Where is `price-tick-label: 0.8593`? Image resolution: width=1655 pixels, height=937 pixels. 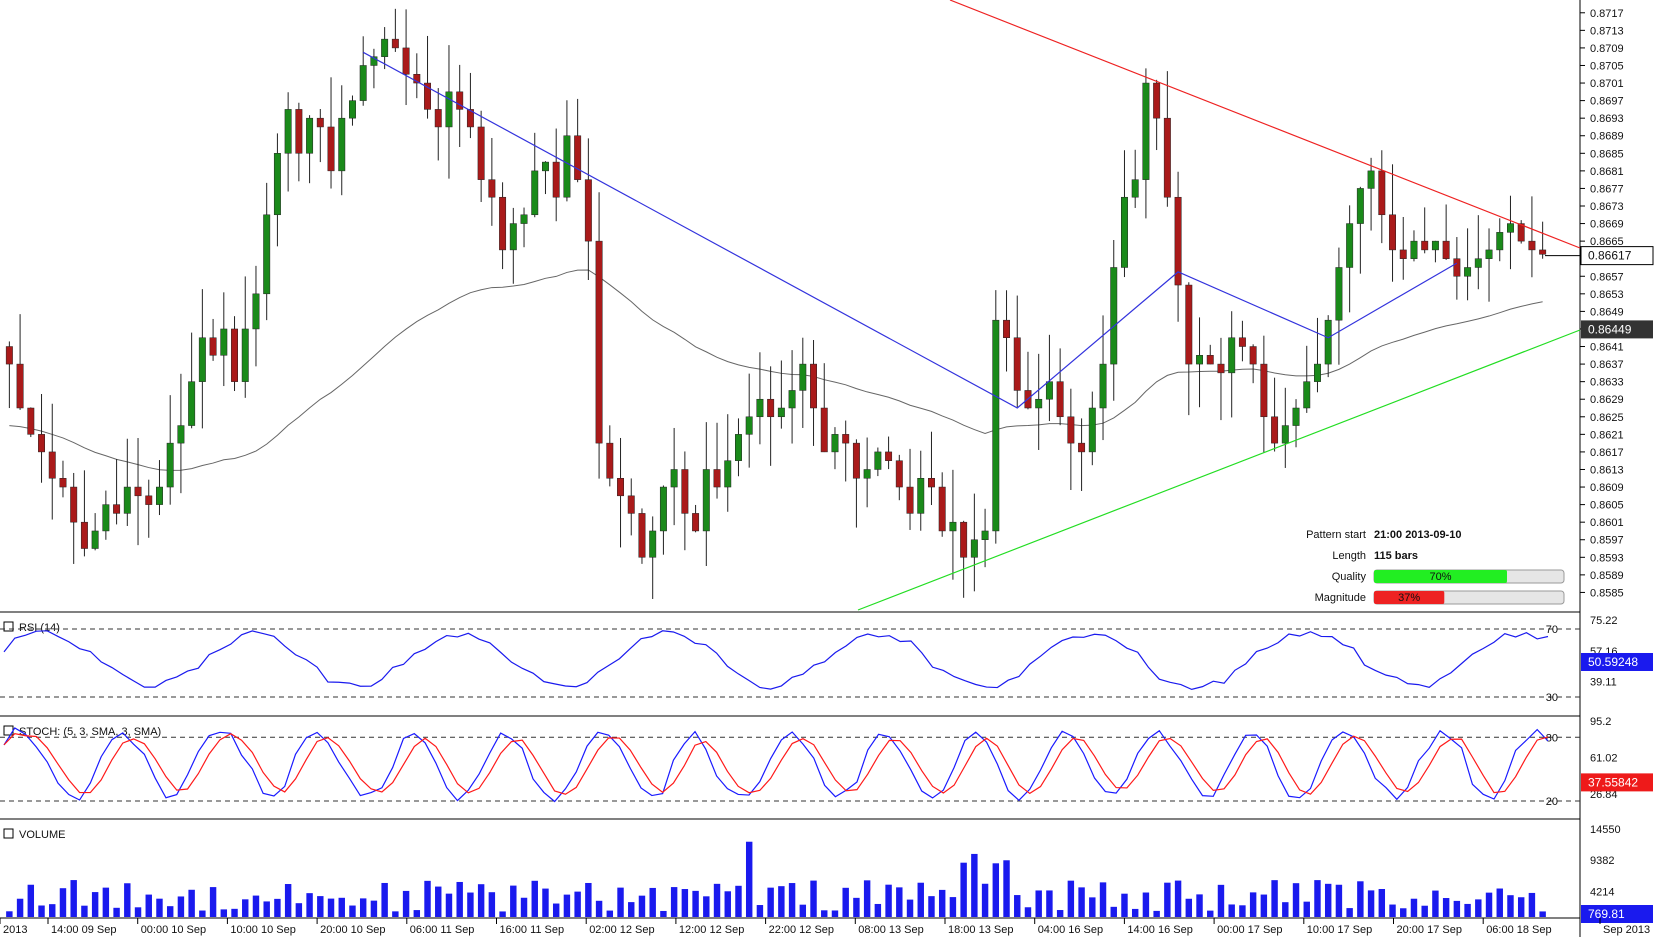 price-tick-label: 0.8593 is located at coordinates (1607, 558).